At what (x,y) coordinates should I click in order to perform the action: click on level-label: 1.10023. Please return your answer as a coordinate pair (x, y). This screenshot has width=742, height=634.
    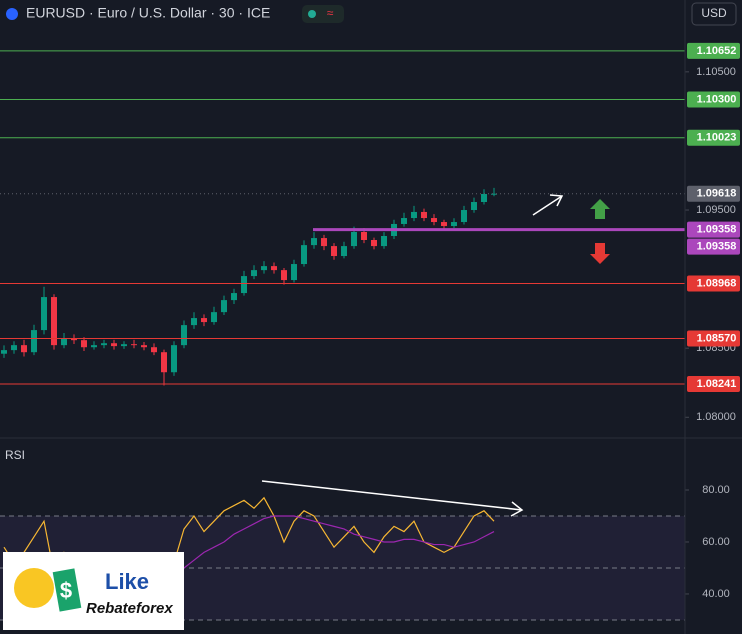
    Looking at the image, I should click on (717, 138).